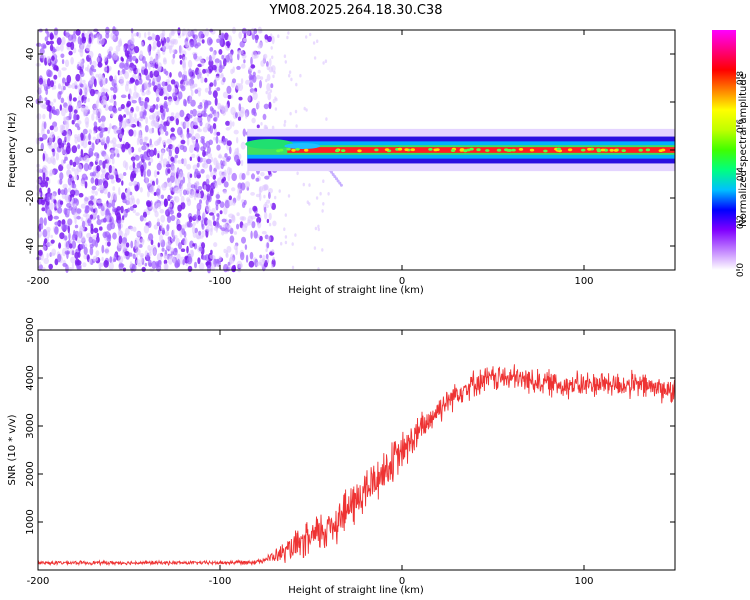  What do you see at coordinates (220, 281) in the screenshot?
I see `x-tick-label: -100` at bounding box center [220, 281].